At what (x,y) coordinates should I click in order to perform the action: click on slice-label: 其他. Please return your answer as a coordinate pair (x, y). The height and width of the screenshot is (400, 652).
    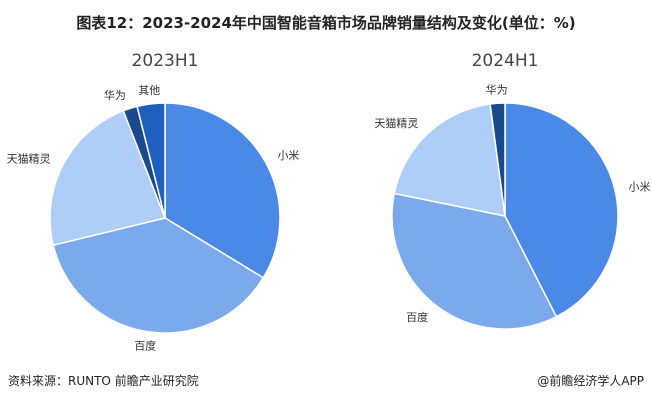
    Looking at the image, I should click on (149, 90).